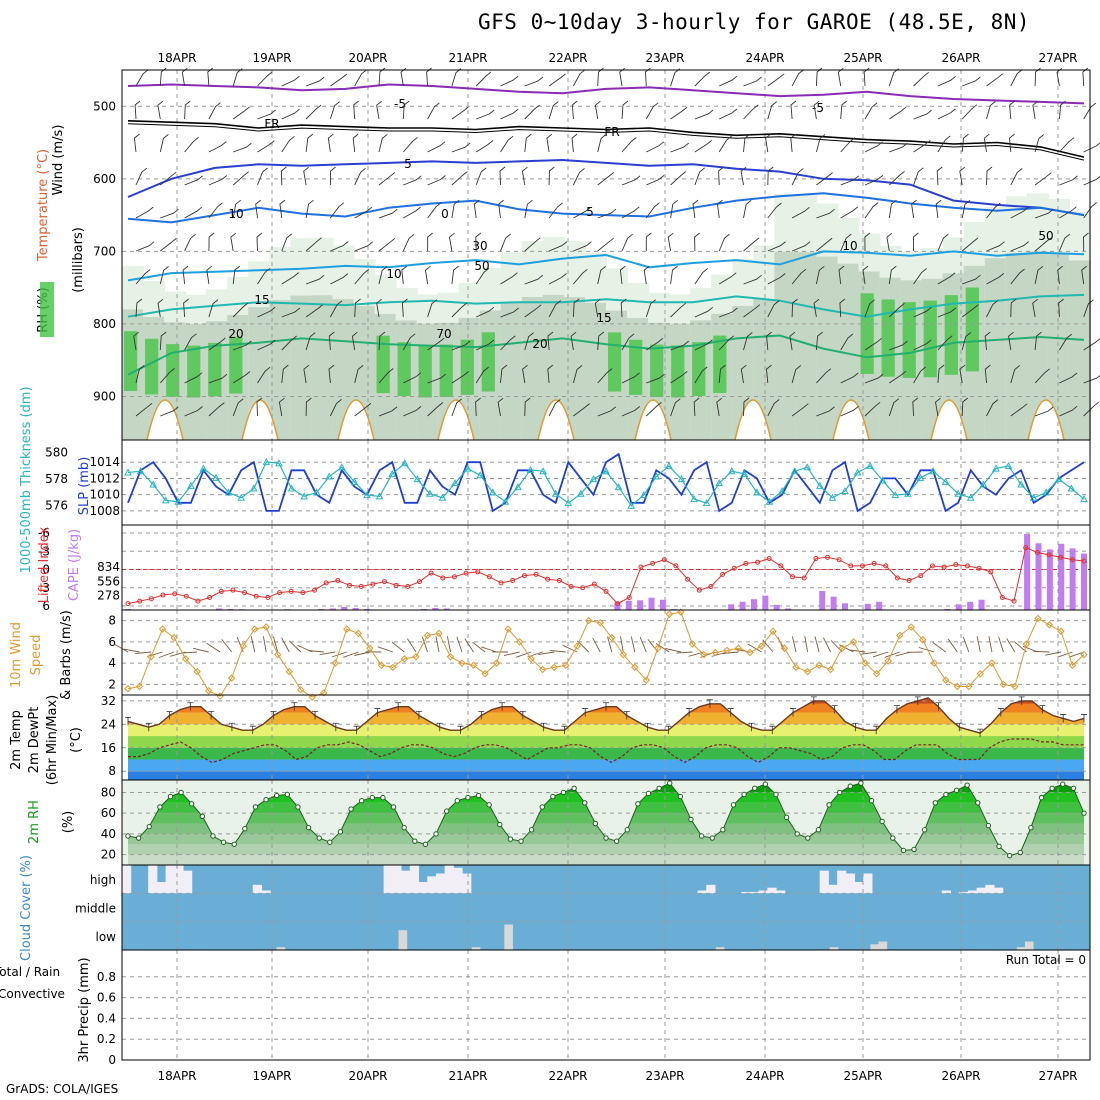 The image size is (1100, 1100). I want to click on top-date-label: 25APR, so click(862, 58).